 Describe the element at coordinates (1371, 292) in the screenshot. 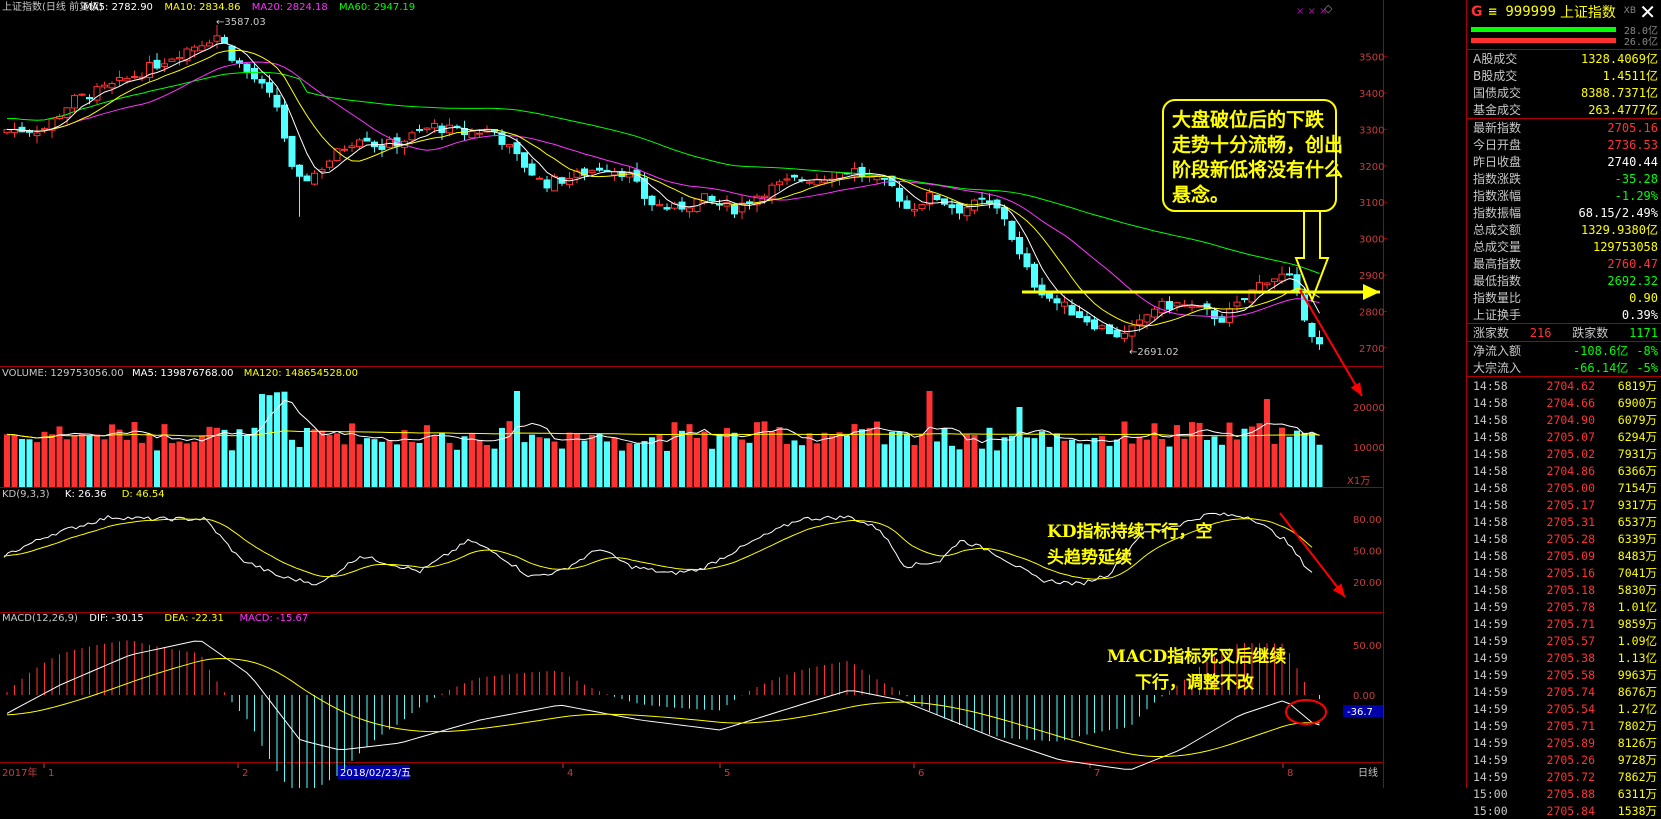

I see `support-arrow` at that location.